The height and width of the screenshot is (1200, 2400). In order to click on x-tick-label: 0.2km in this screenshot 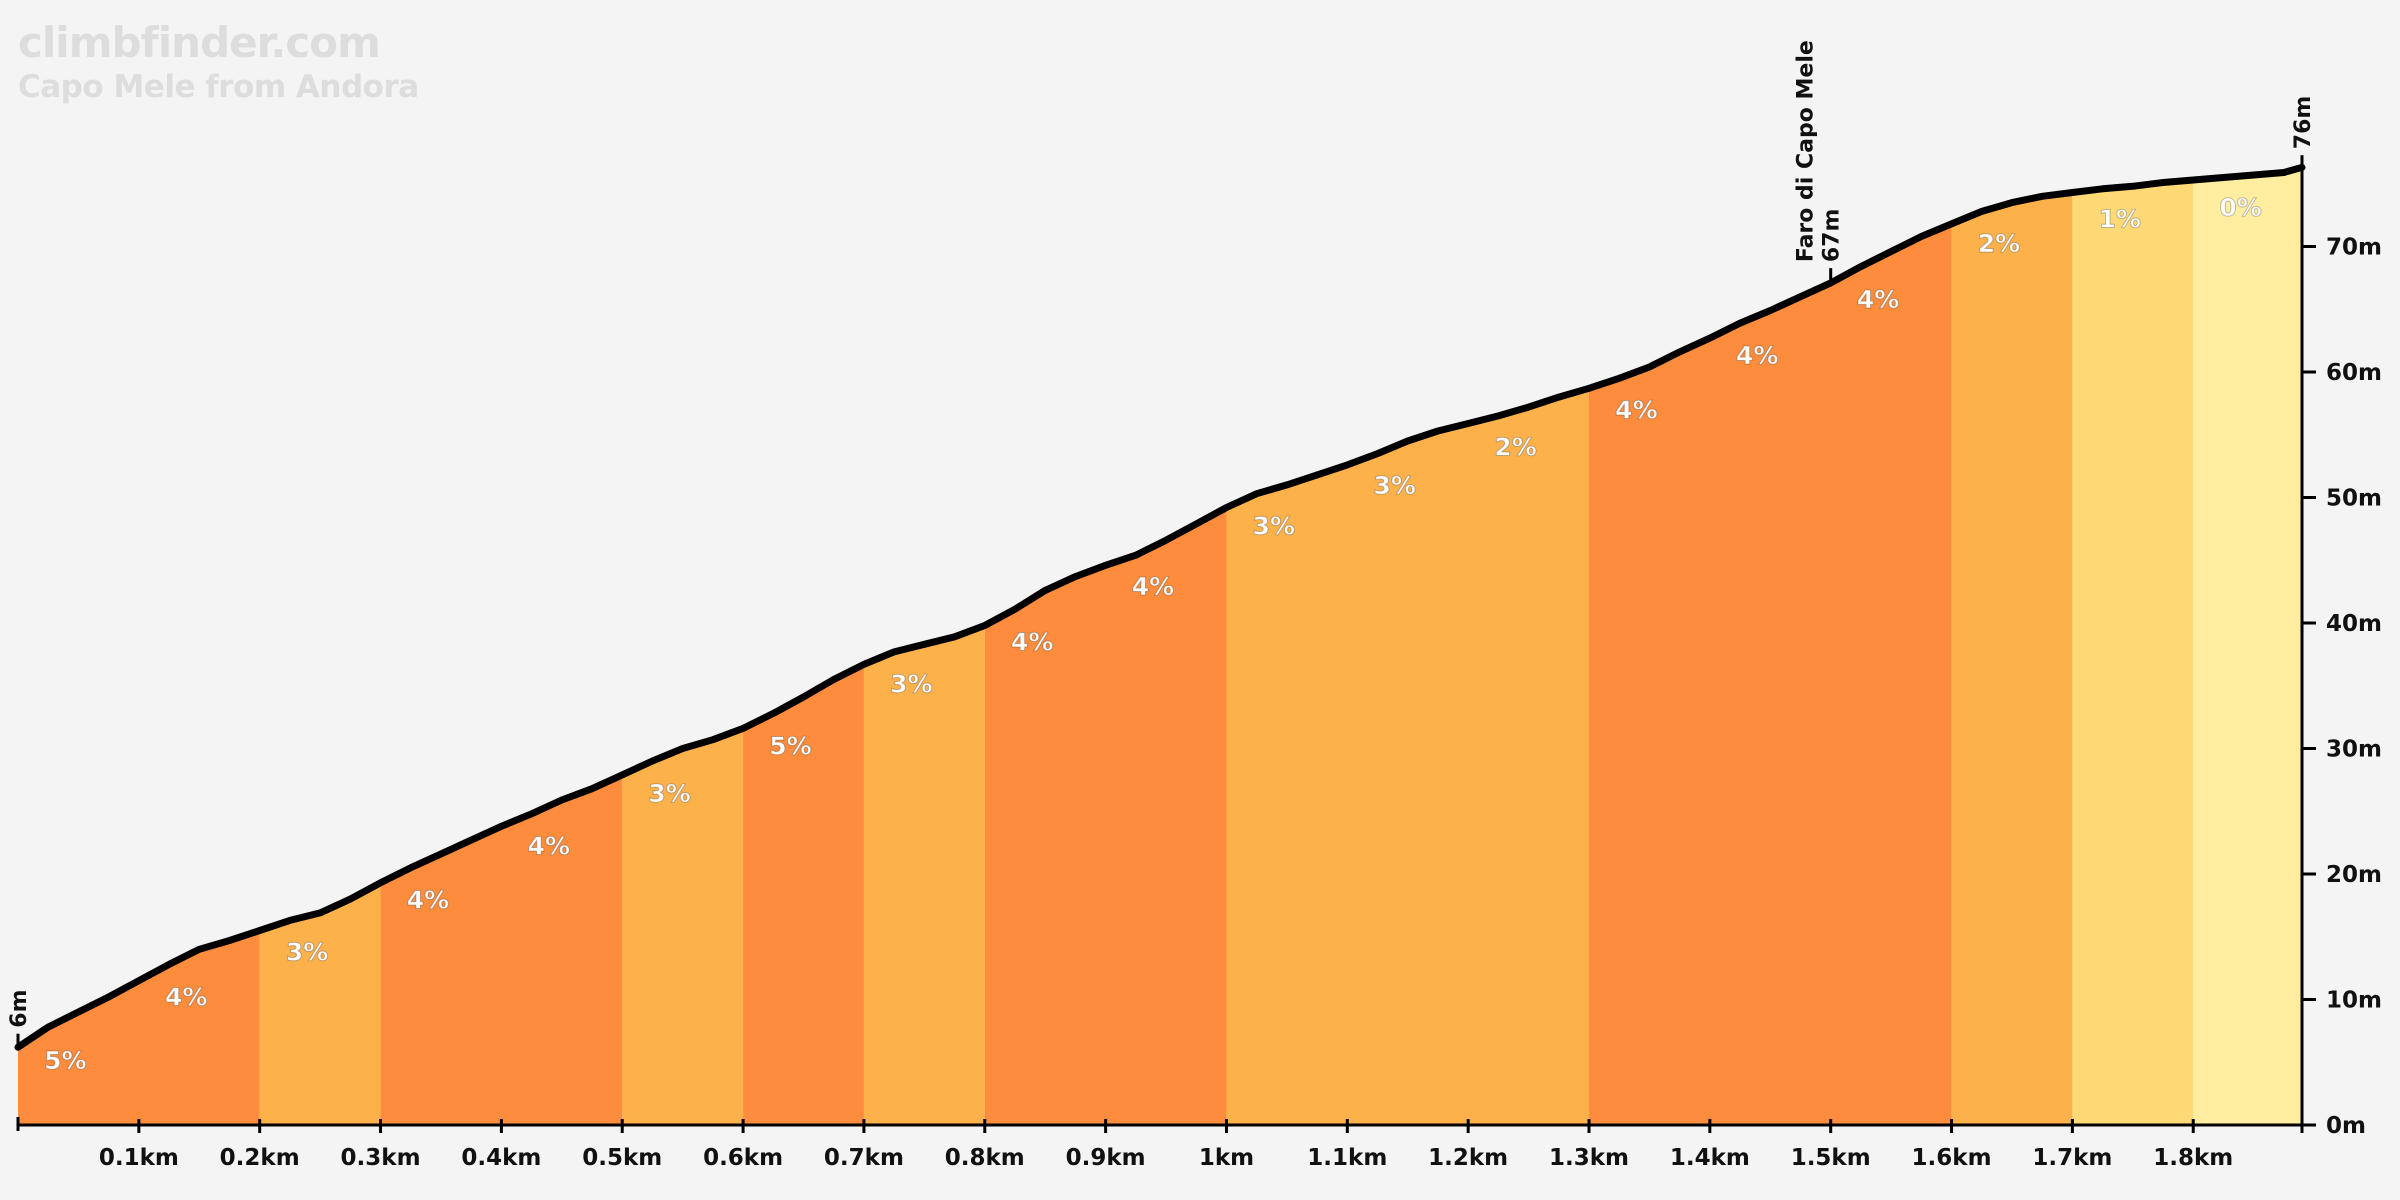, I will do `click(260, 1158)`.